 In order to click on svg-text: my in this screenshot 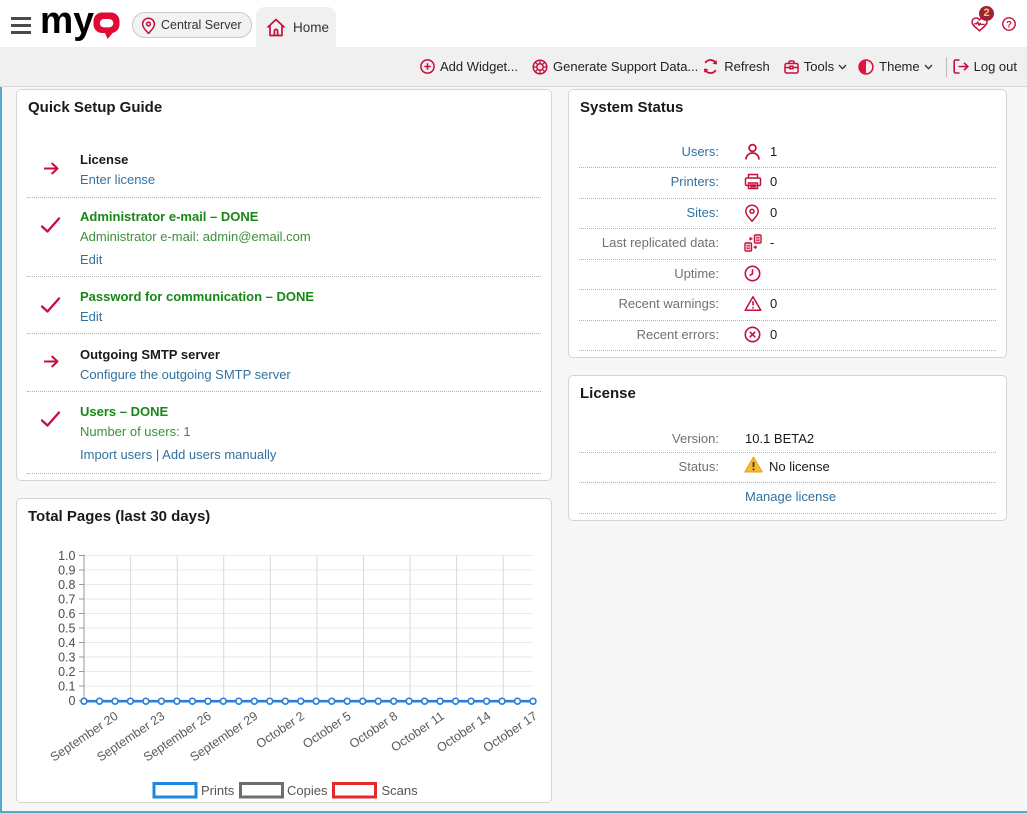, I will do `click(67, 24)`.